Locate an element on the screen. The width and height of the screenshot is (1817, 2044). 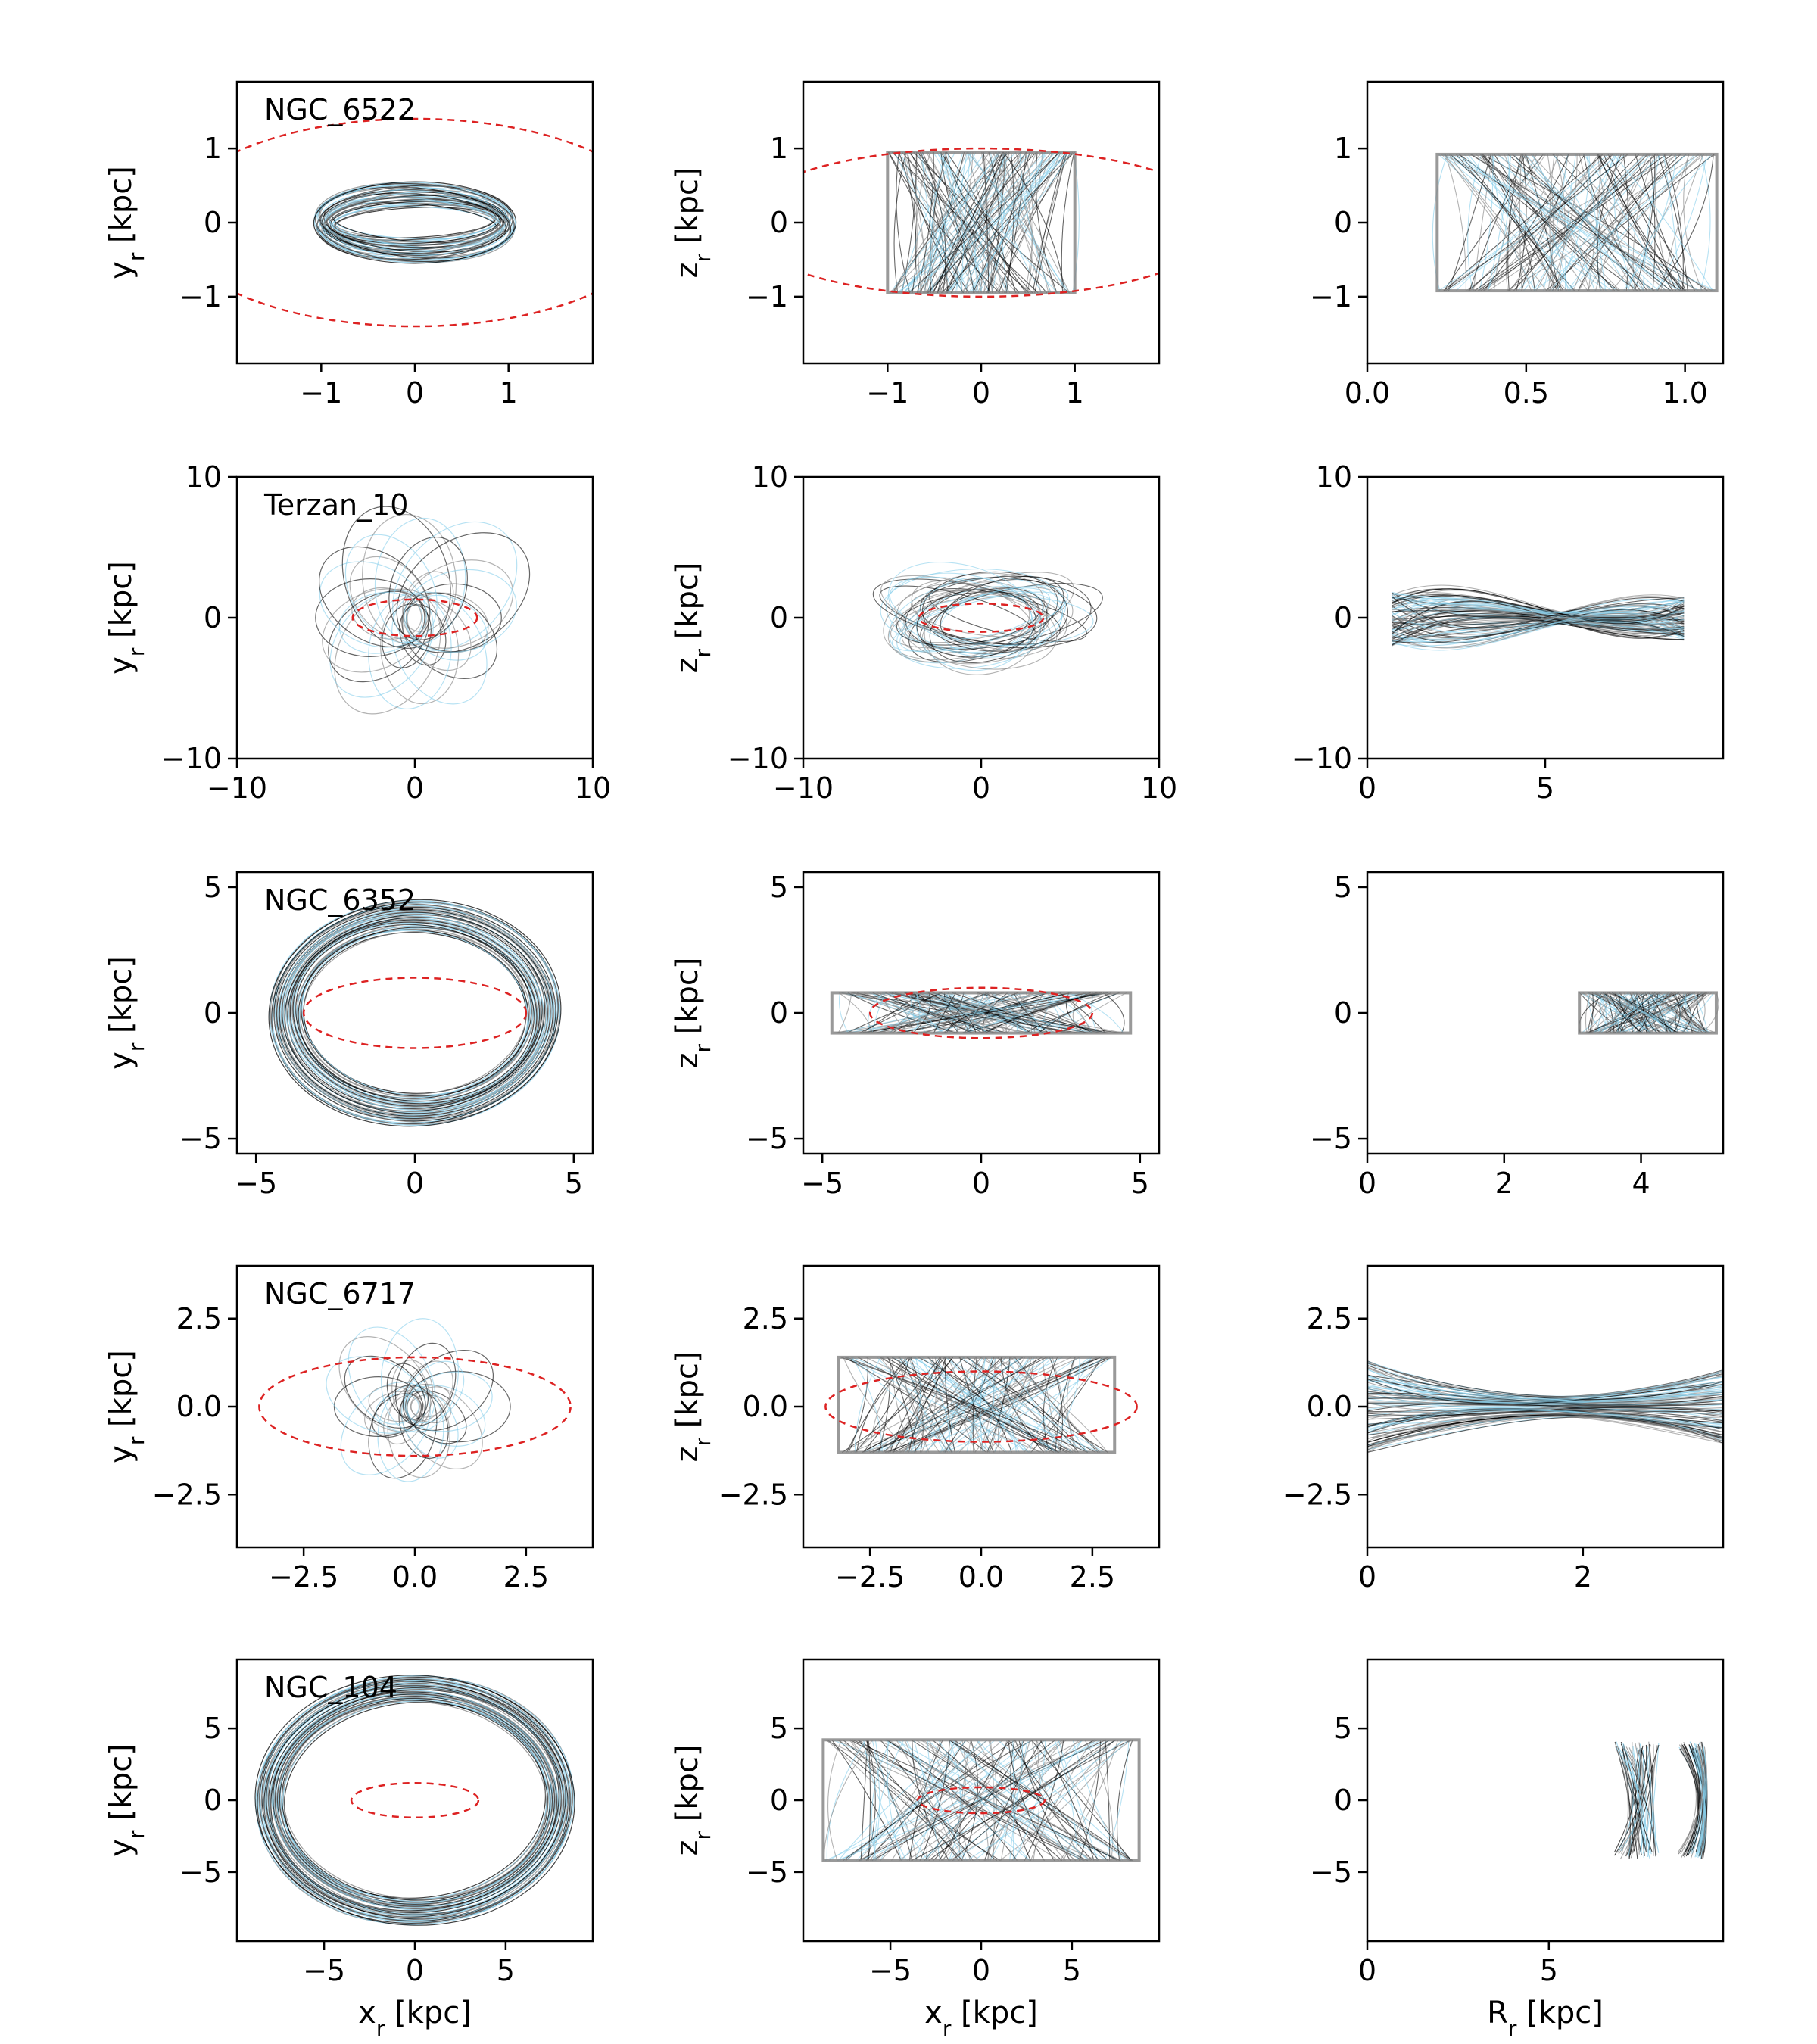
panel-r2-c1: −5 0 5 −5 0 5 is located at coordinates (953, 1035).